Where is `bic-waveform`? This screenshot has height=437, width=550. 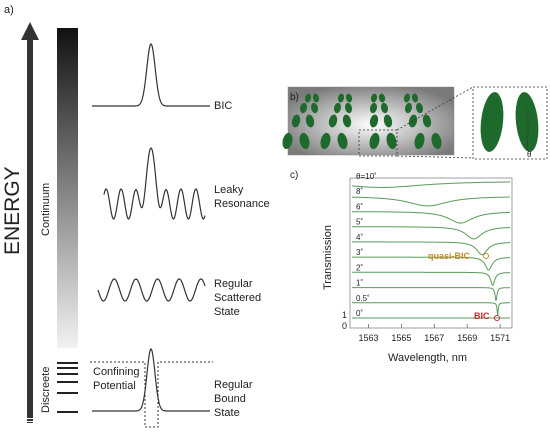
bic-waveform is located at coordinates (151, 75).